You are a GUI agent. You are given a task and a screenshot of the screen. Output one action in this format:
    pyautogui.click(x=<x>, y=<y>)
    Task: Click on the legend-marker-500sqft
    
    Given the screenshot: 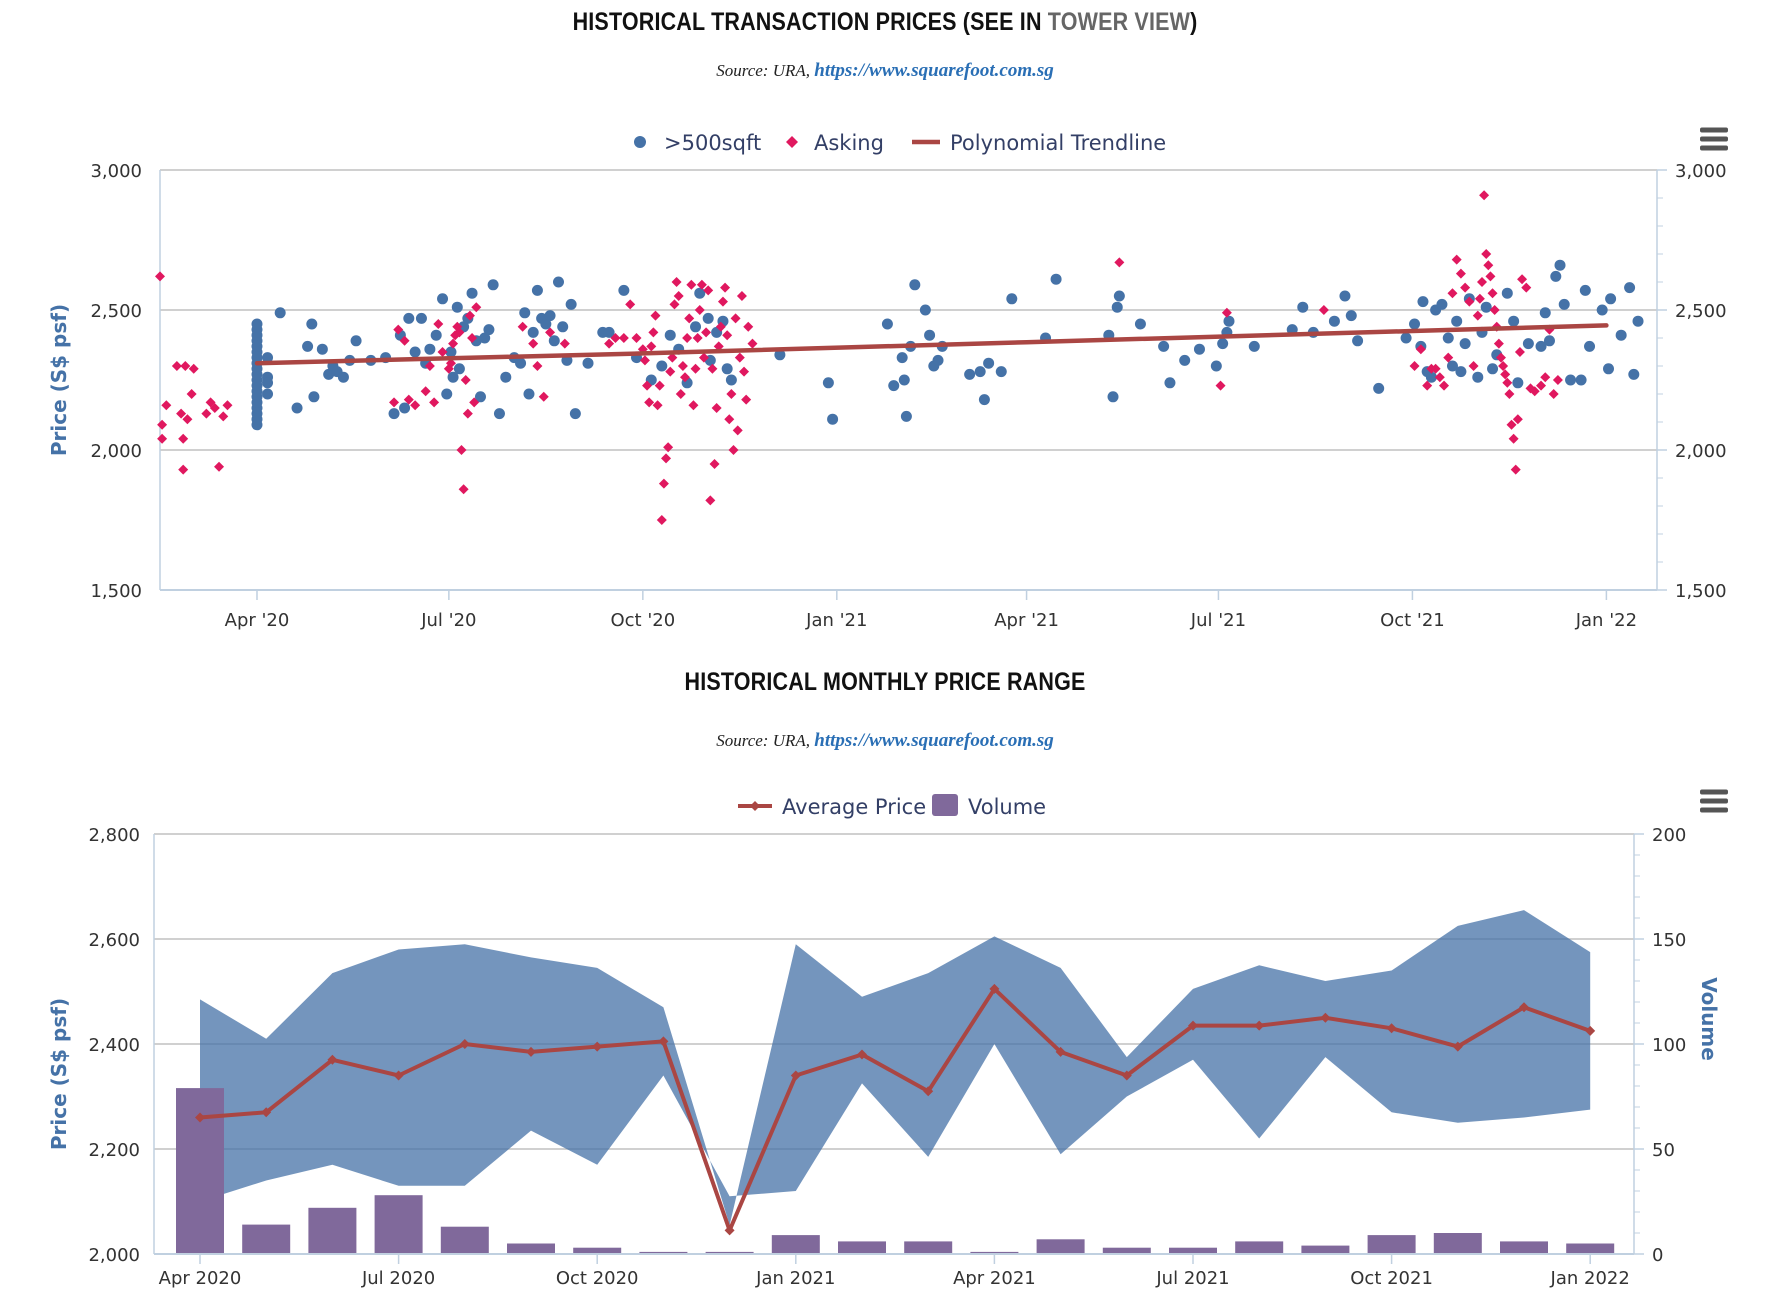 What is the action you would take?
    pyautogui.click(x=640, y=142)
    